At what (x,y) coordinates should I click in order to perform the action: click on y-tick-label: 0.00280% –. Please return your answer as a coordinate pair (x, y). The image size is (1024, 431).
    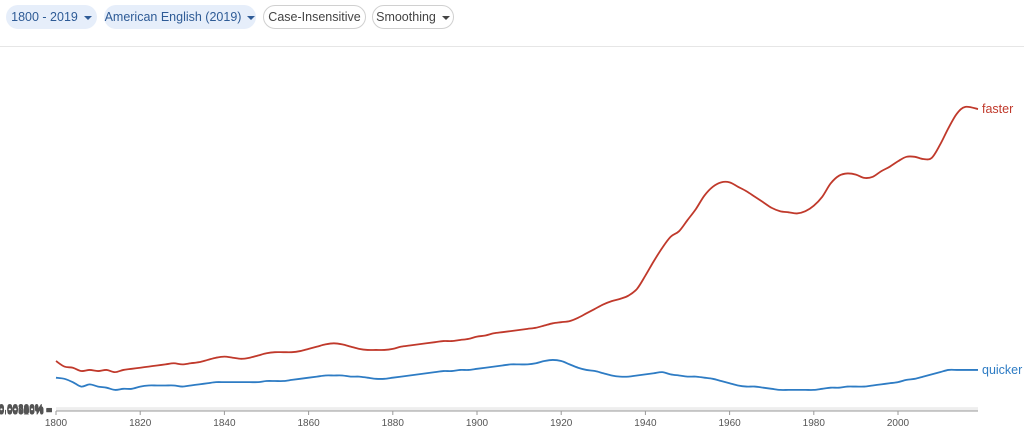
    Looking at the image, I should click on (26, 408).